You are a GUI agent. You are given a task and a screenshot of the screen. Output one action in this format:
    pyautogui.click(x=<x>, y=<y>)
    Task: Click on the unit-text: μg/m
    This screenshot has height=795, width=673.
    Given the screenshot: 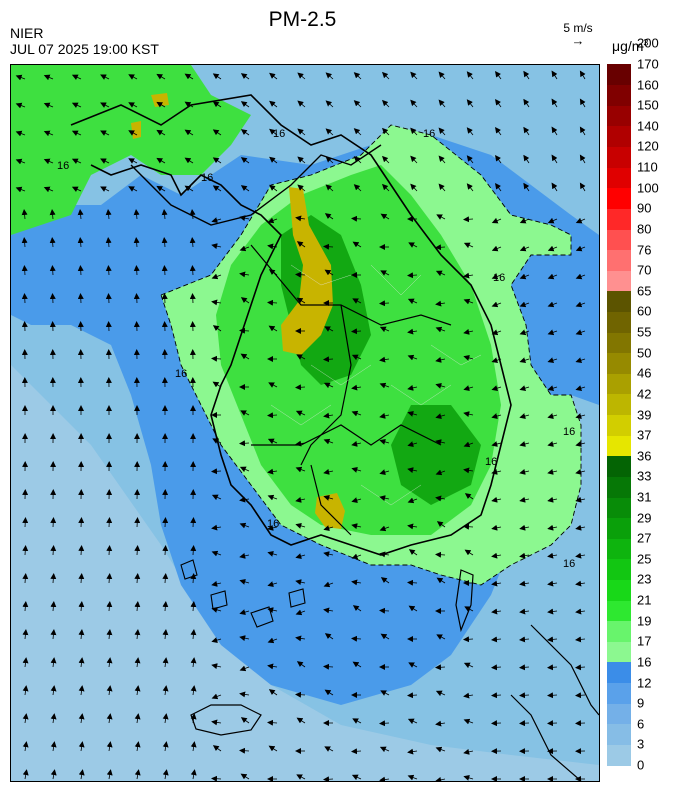 What is the action you would take?
    pyautogui.click(x=628, y=46)
    